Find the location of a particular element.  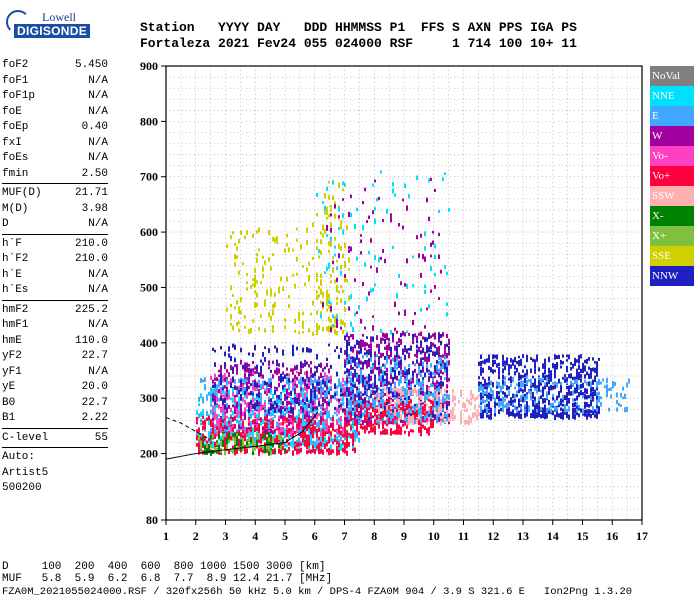

y-tick-label: 600 is located at coordinates (149, 232).